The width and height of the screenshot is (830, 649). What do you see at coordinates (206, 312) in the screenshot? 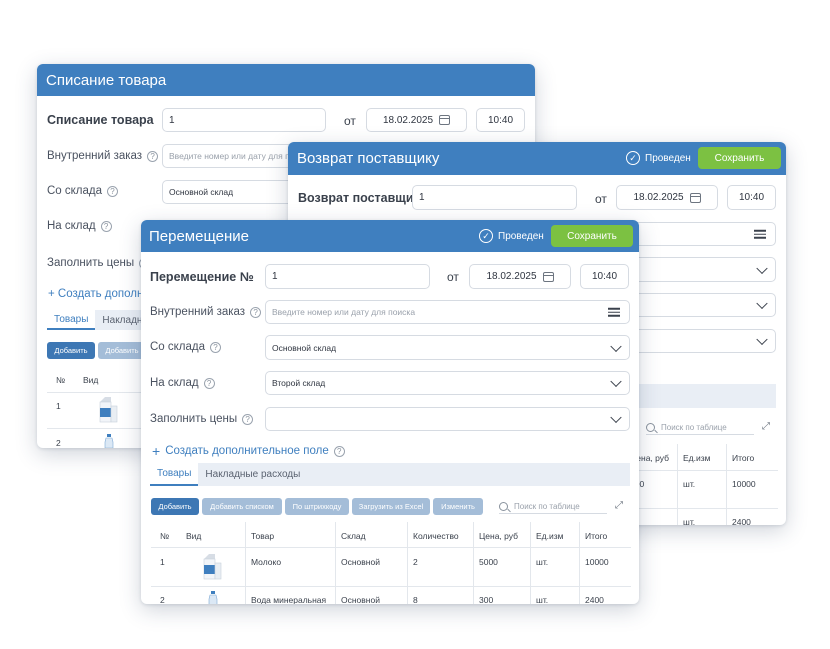
I see `internal-order-label: Внутренний заказ?` at bounding box center [206, 312].